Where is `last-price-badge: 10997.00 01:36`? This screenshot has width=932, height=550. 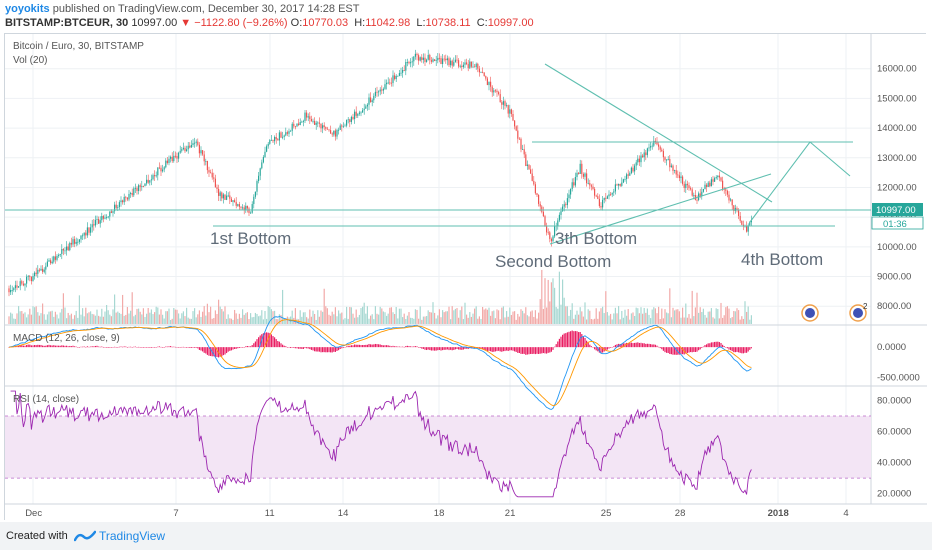 last-price-badge: 10997.00 01:36 is located at coordinates (897, 216).